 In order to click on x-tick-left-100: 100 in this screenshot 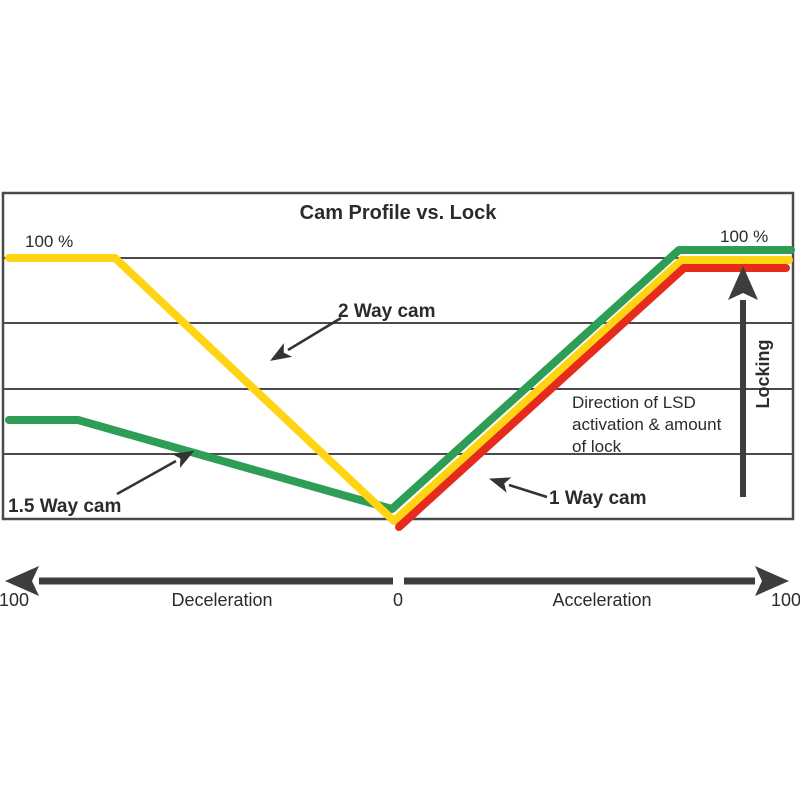, I will do `click(14, 600)`.